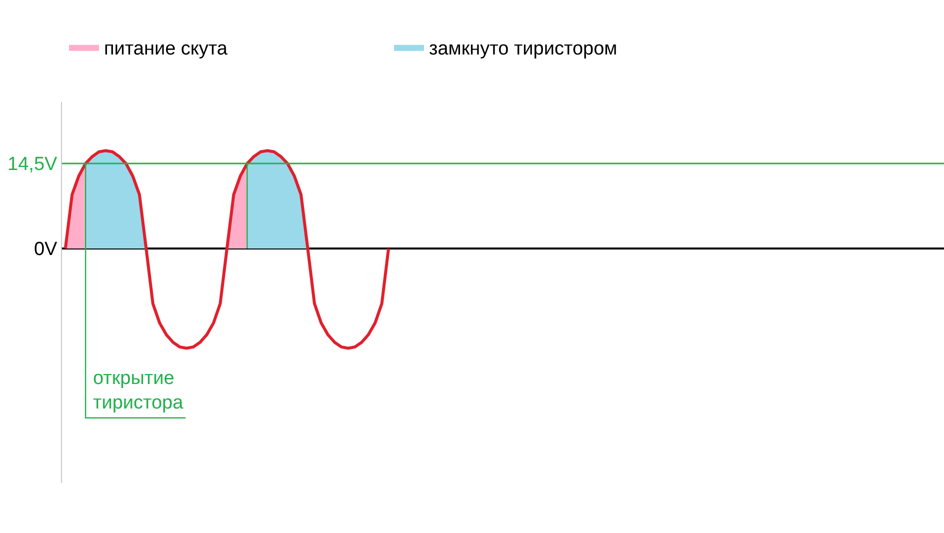  Describe the element at coordinates (227, 249) in the screenshot. I see `line-series` at that location.